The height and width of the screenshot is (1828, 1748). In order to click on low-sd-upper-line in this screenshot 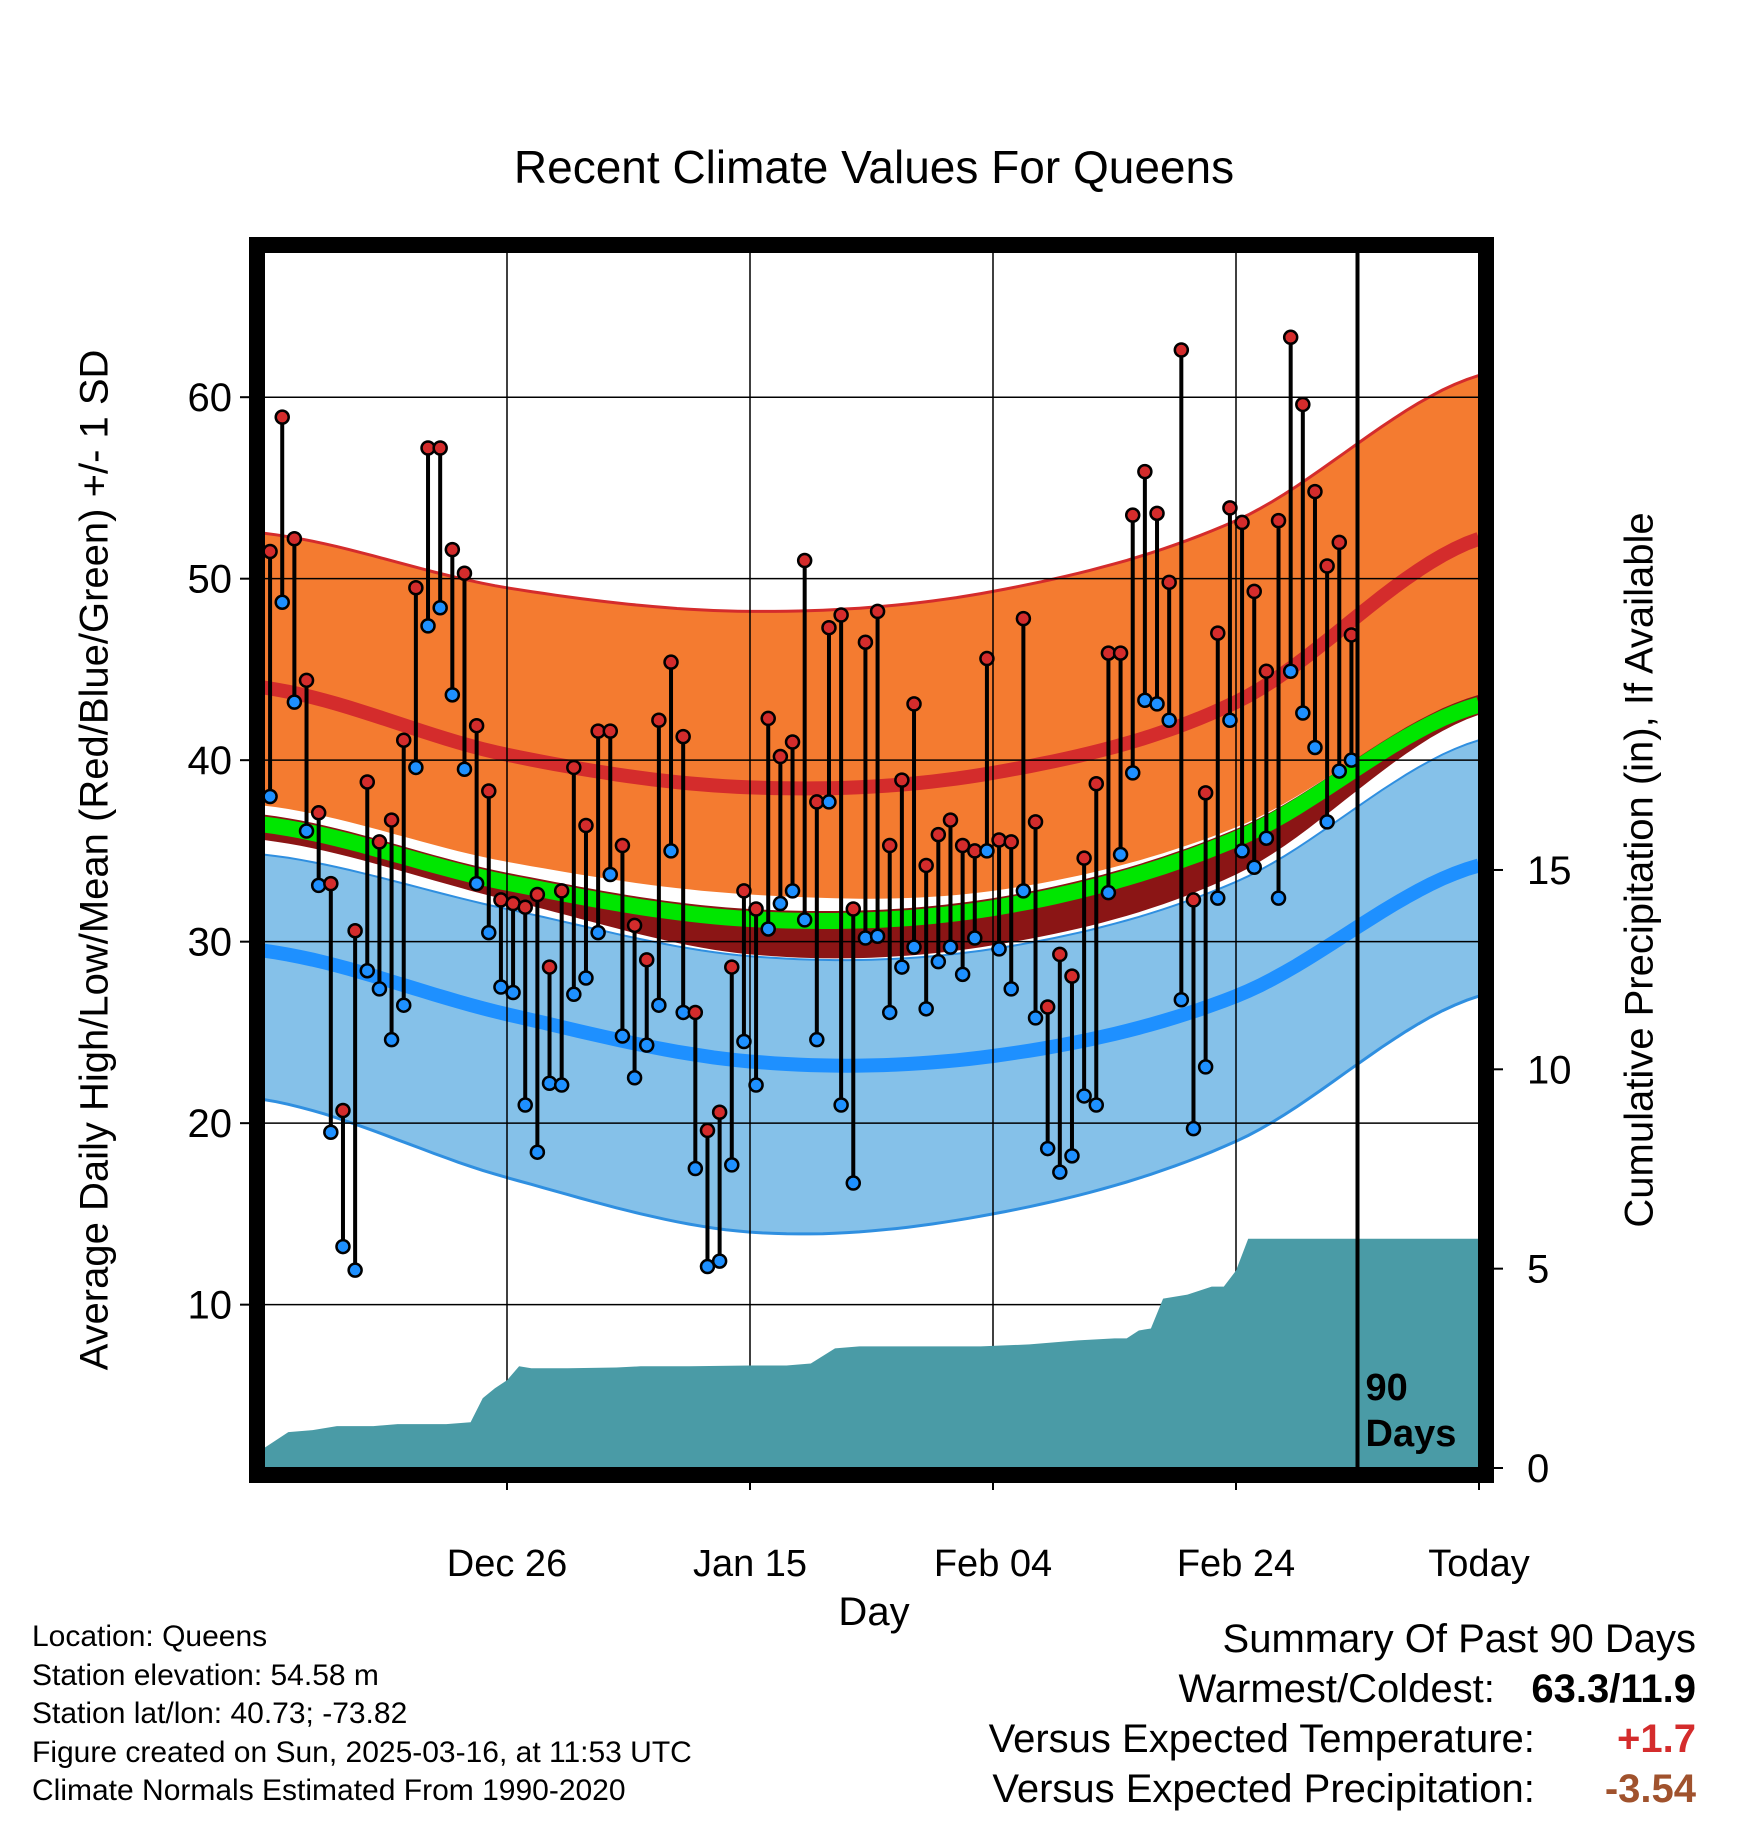, I will do `click(871, 850)`.